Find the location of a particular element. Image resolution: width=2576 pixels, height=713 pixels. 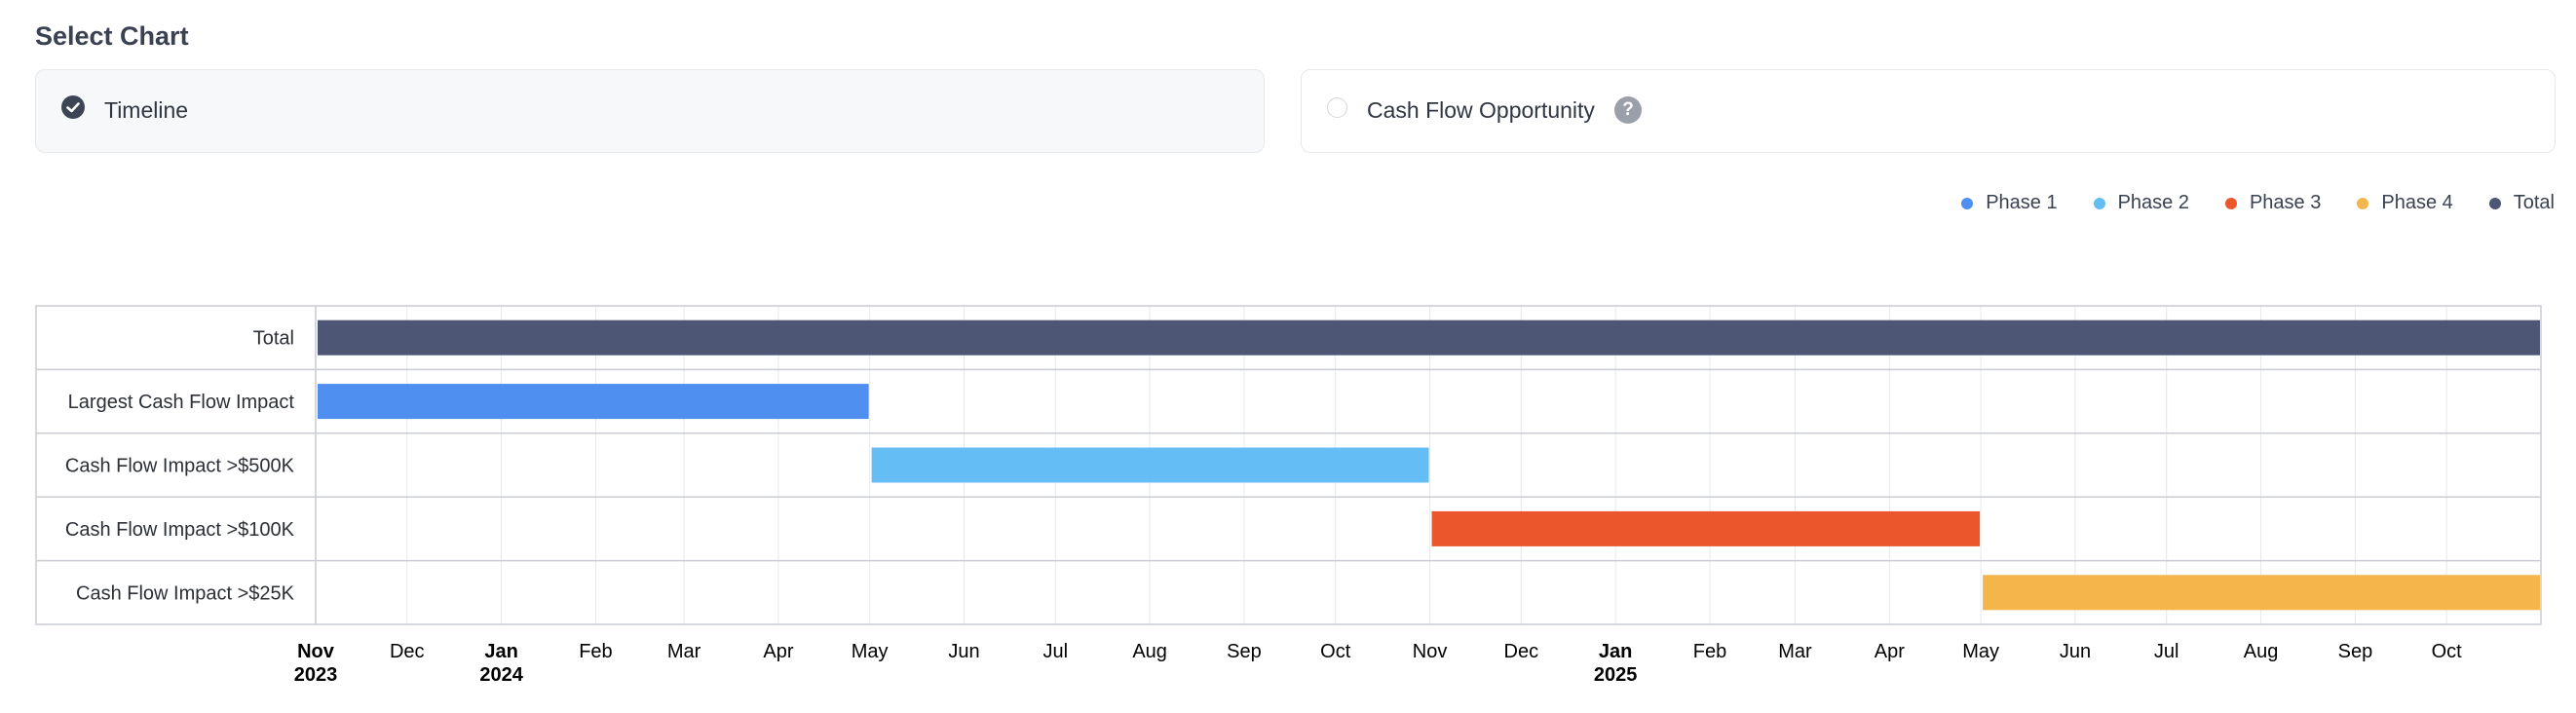

page-title: Select Chart is located at coordinates (112, 36).